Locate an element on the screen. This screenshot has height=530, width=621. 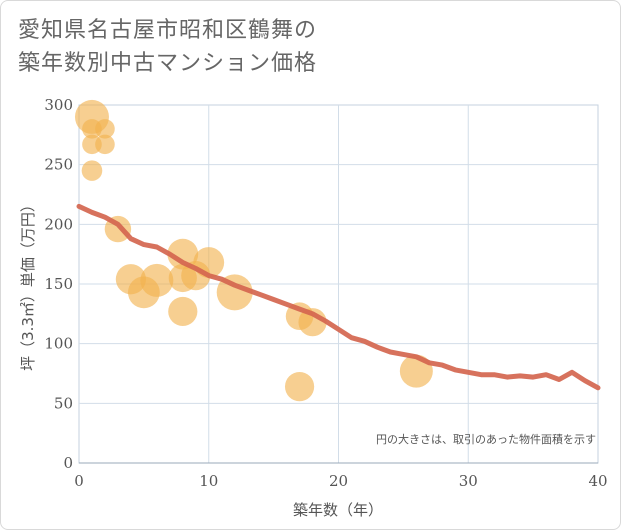
y-tick-label-2: 100 is located at coordinates (58, 344).